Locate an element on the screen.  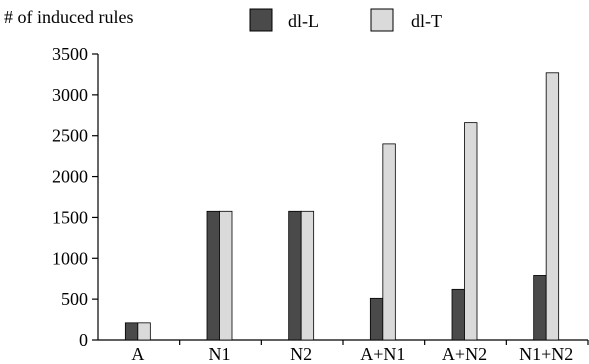
x-tick-label: N1 is located at coordinates (220, 354).